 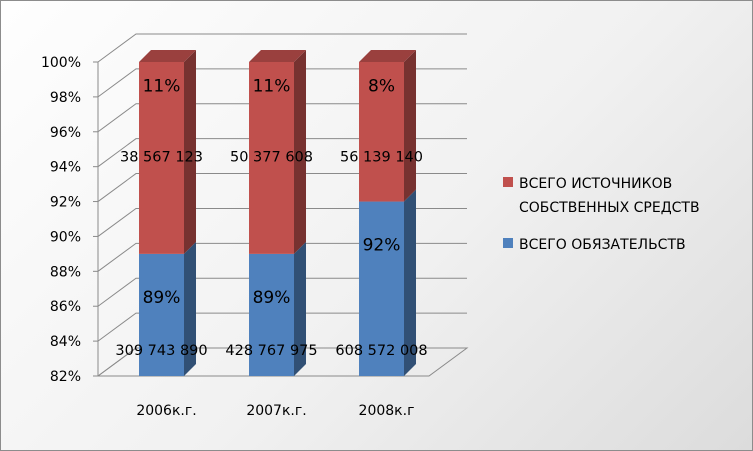 What do you see at coordinates (387, 411) in the screenshot?
I see `x-category-label: 2008к.г` at bounding box center [387, 411].